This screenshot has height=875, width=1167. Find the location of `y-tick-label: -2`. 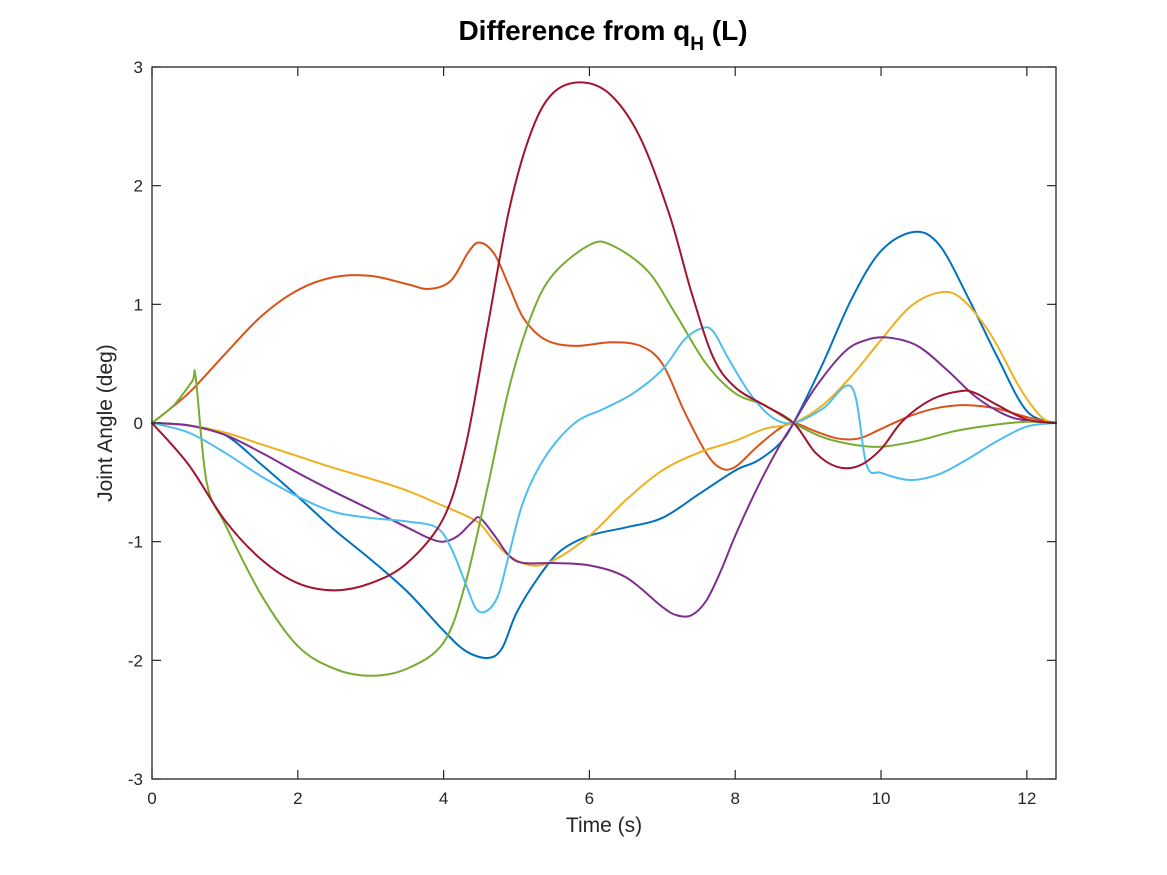

y-tick-label: -2 is located at coordinates (135, 660).